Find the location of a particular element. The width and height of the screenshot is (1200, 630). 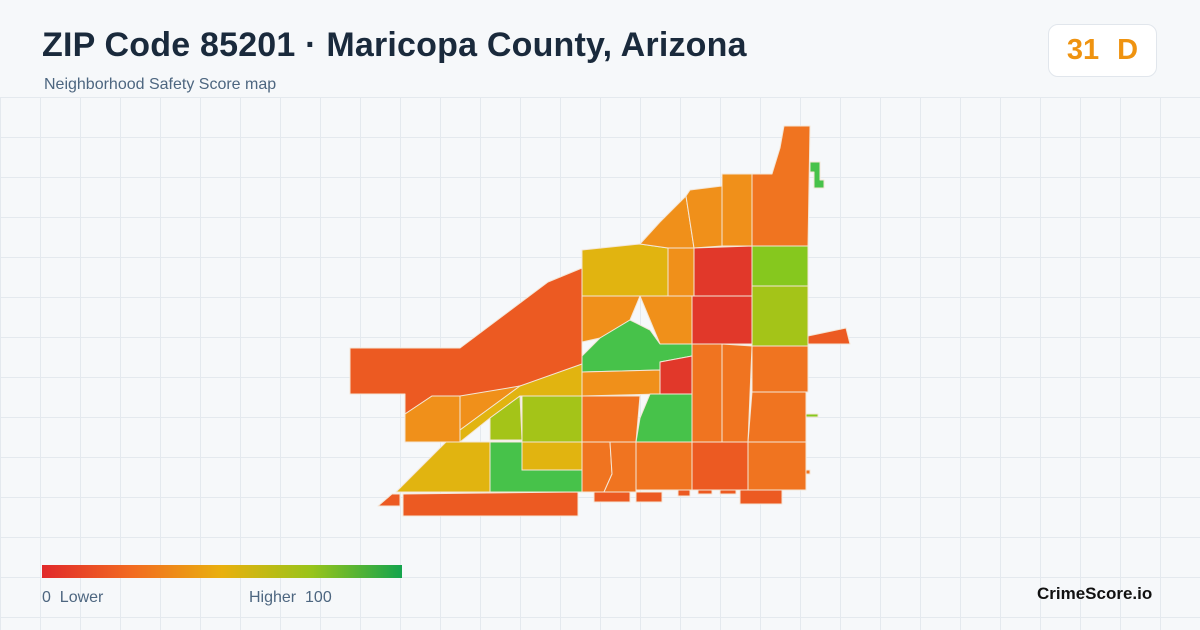

legend-min-value: 0 is located at coordinates (46, 597).